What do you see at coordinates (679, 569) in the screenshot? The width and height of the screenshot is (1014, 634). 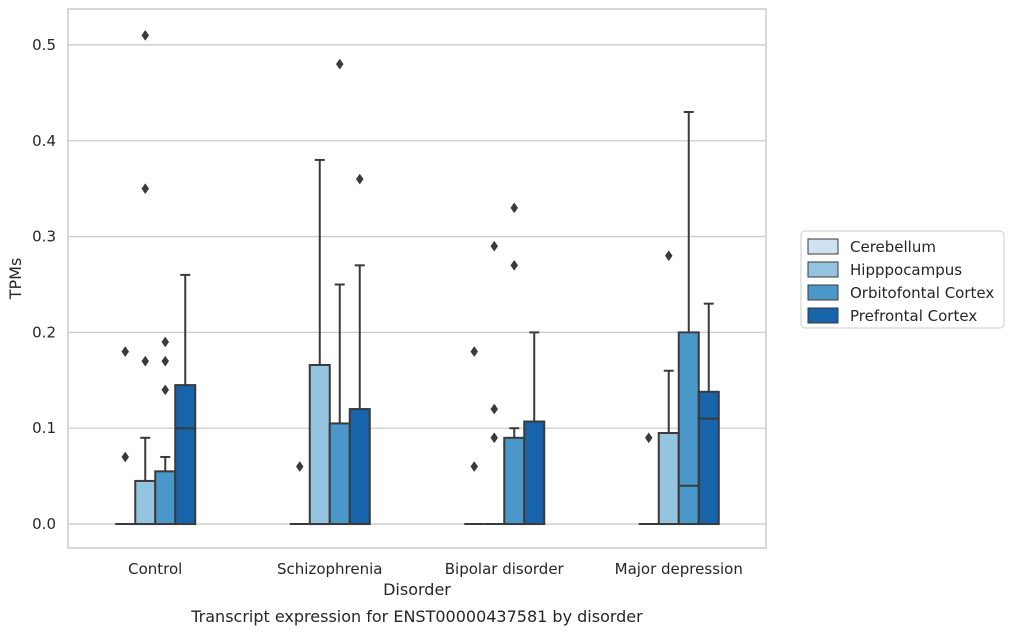 I see `x-tick-label: Major depression` at bounding box center [679, 569].